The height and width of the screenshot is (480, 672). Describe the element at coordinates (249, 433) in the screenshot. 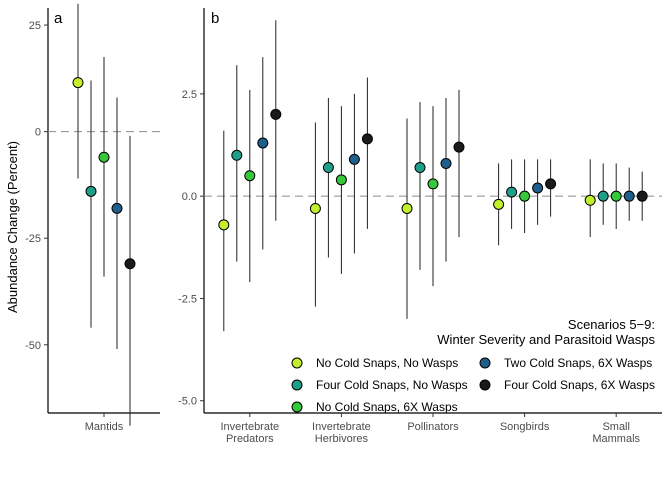

I see `x-tick-label-invertebrate-predators: Invertebrate Predators` at that location.